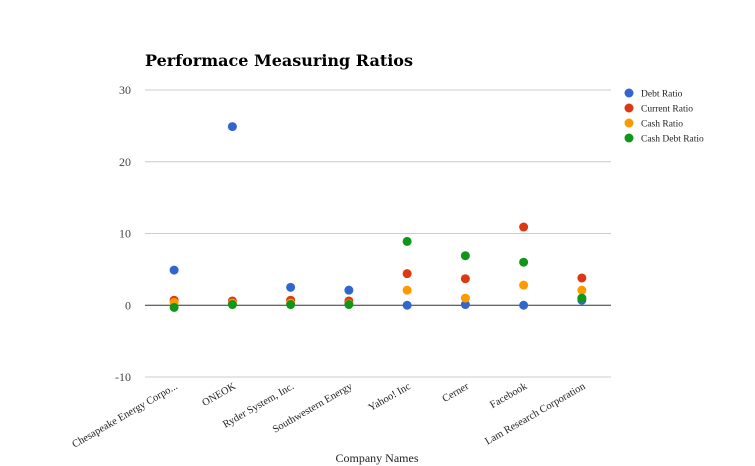  I want to click on x-category-label: Yahoo! Inc, so click(390, 397).